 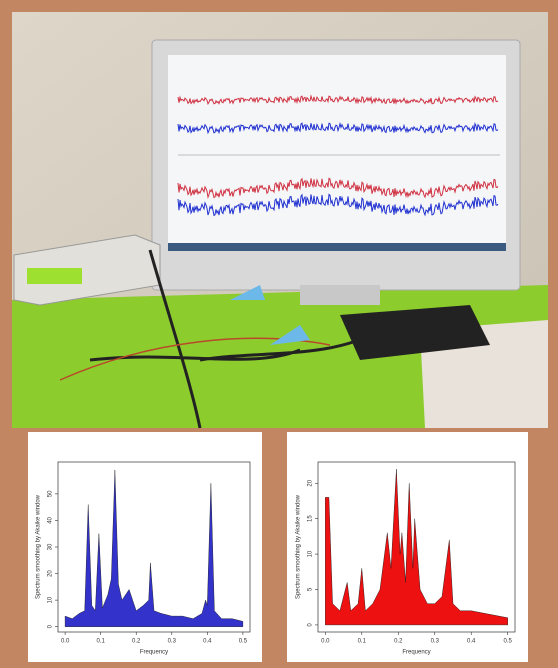 What do you see at coordinates (51, 519) in the screenshot?
I see `y-tick-label: 40` at bounding box center [51, 519].